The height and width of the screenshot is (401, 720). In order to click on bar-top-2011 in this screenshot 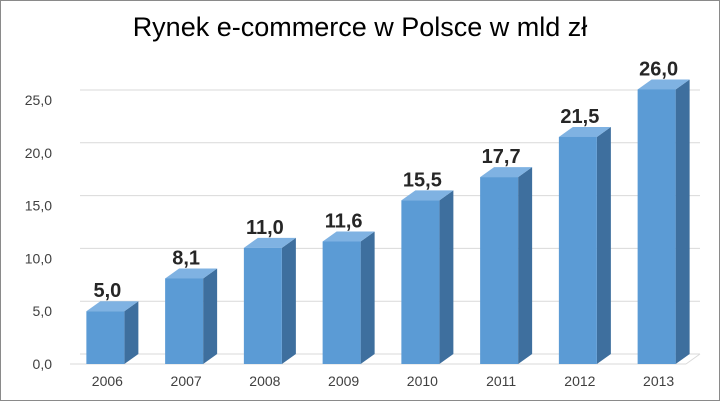, I will do `click(506, 172)`.